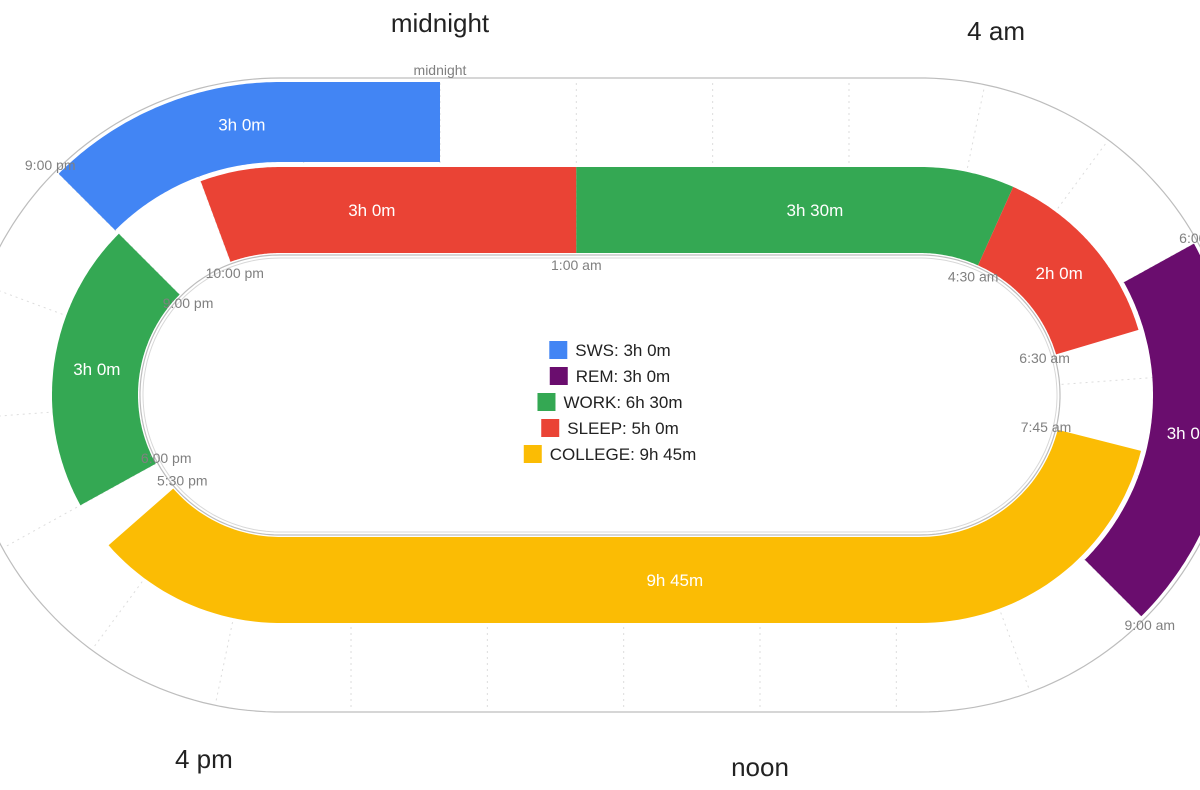  Describe the element at coordinates (623, 454) in the screenshot. I see `legend-label: COLLEGE: 9h 45m` at that location.